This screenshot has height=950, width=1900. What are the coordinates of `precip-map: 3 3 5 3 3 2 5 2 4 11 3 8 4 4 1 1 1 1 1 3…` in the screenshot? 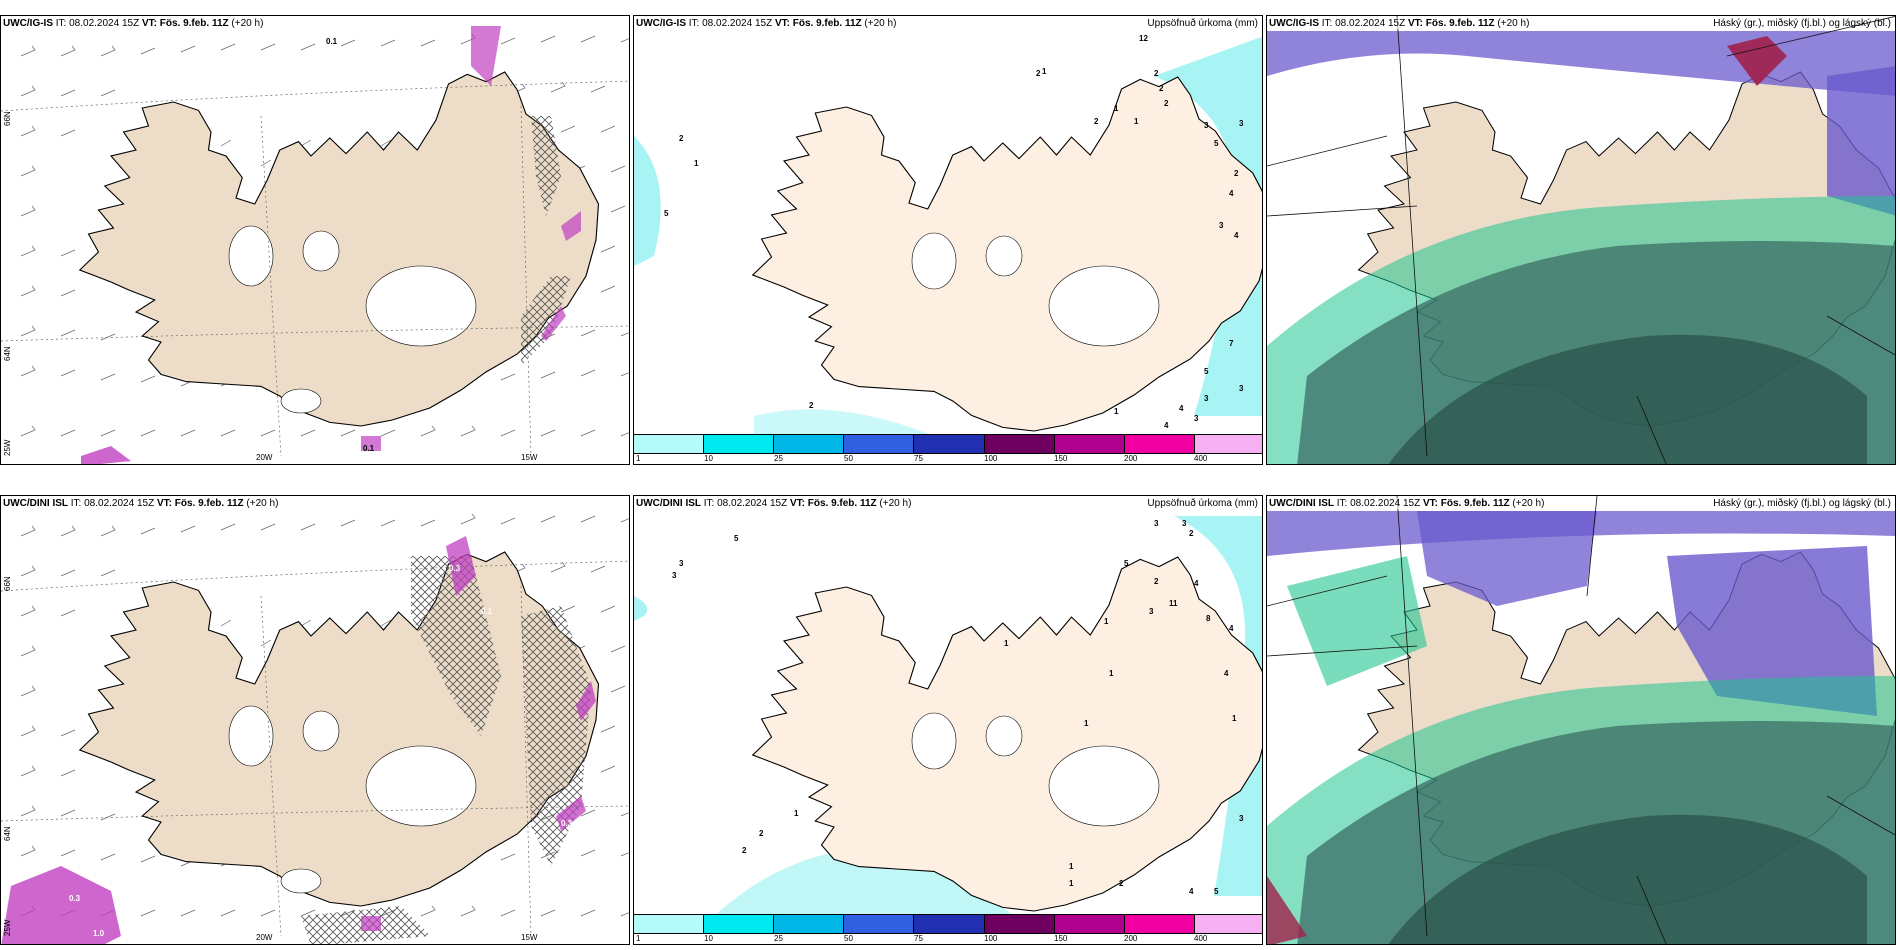 It's located at (948, 716).